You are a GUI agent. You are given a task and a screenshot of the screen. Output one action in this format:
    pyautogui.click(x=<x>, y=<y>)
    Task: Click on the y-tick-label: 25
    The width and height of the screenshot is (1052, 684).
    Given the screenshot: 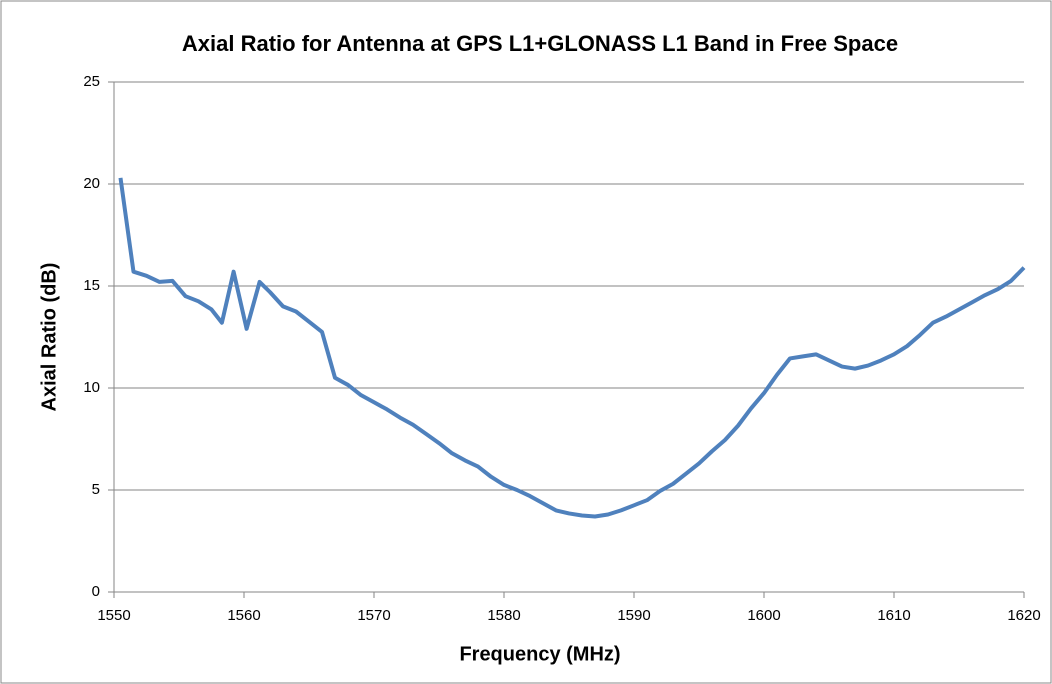 What is the action you would take?
    pyautogui.click(x=91, y=81)
    